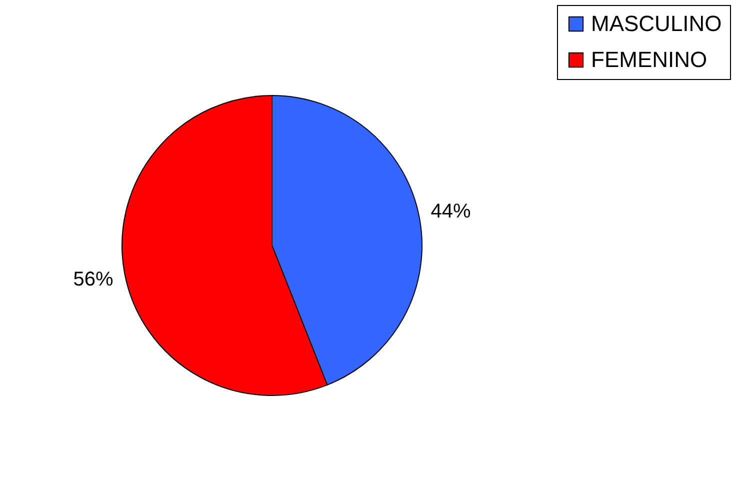 Image resolution: width=736 pixels, height=491 pixels. I want to click on legend-label: MASCULINO, so click(656, 23).